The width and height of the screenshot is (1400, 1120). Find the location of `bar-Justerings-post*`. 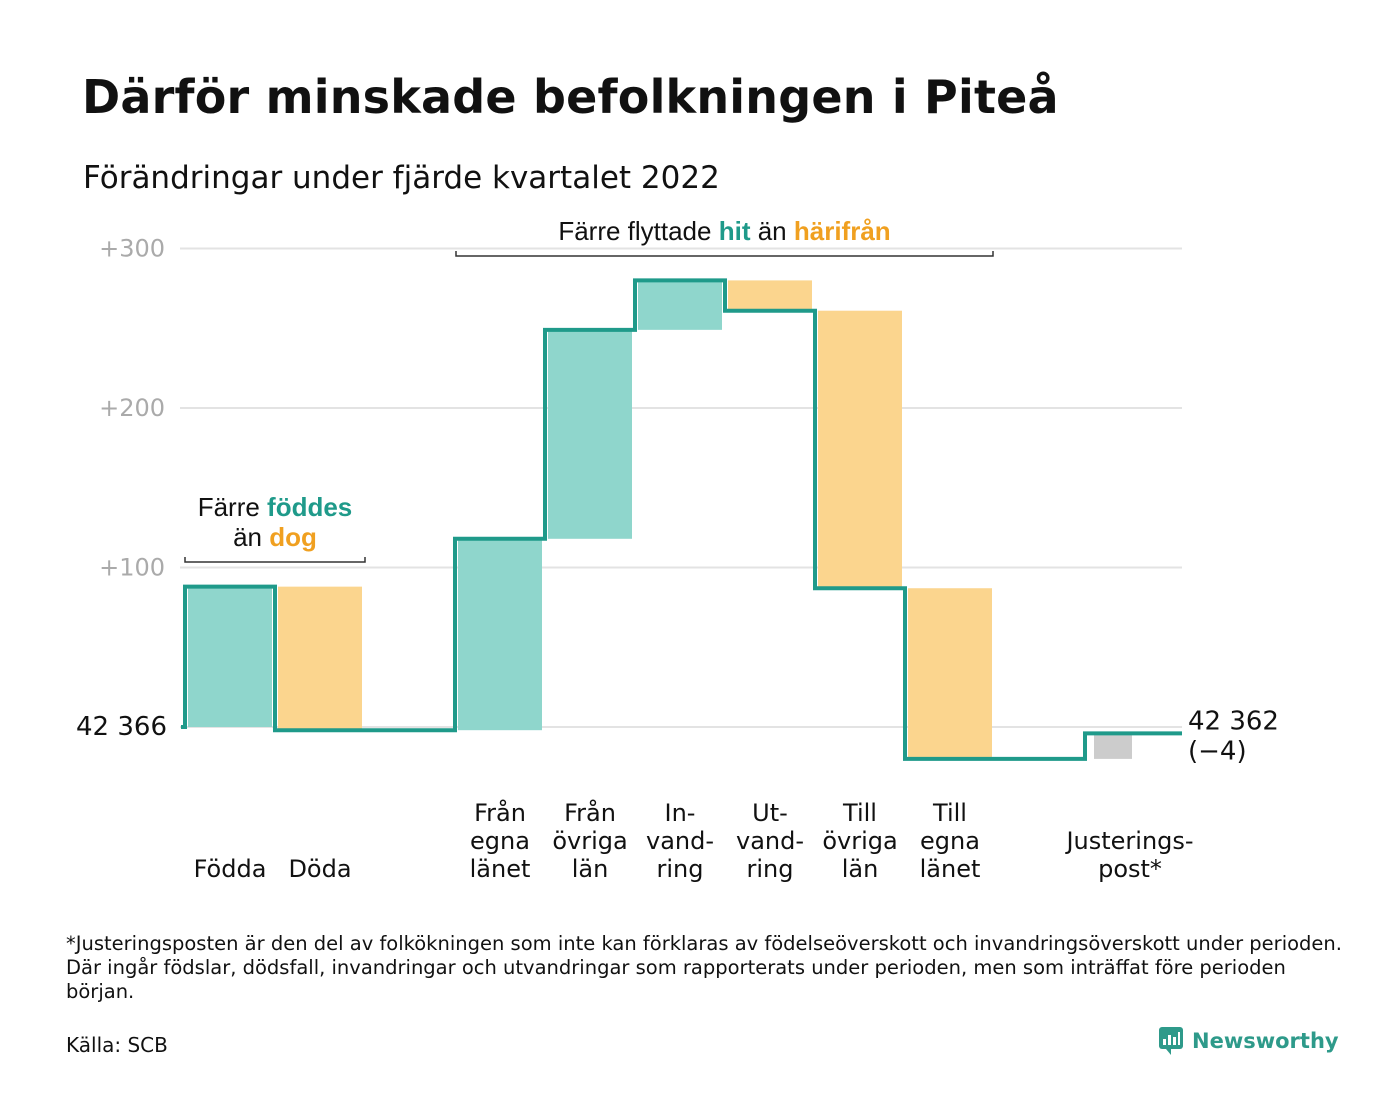

bar-Justerings-post* is located at coordinates (1113, 746).